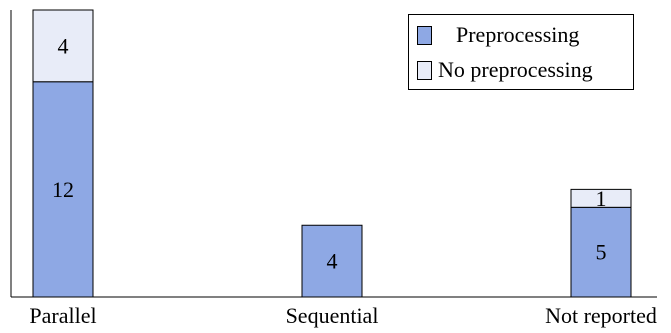 The height and width of the screenshot is (333, 671). I want to click on legend-item-preprocessing: Preprocessing, so click(498, 35).